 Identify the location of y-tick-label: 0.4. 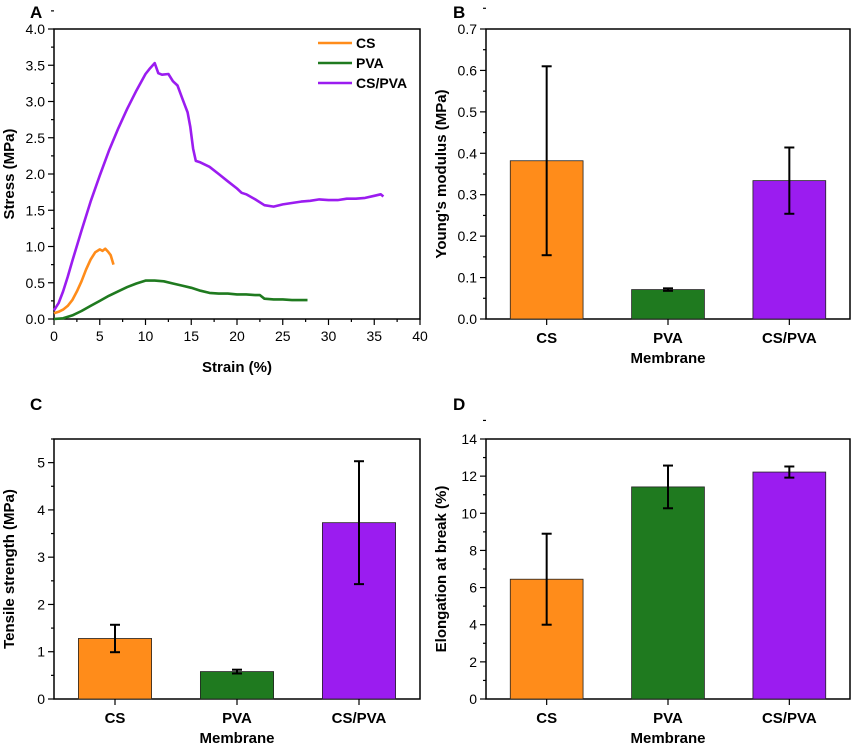
(468, 153).